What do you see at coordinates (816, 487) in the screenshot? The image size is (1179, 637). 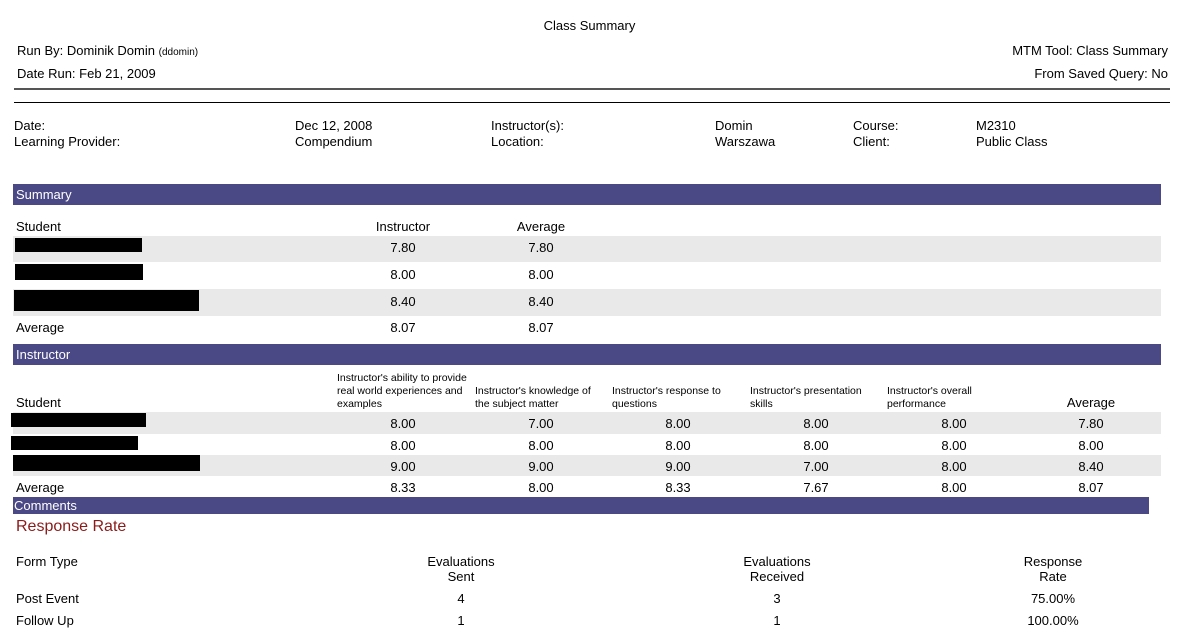 I see `instructor-average-q4: 7.67` at bounding box center [816, 487].